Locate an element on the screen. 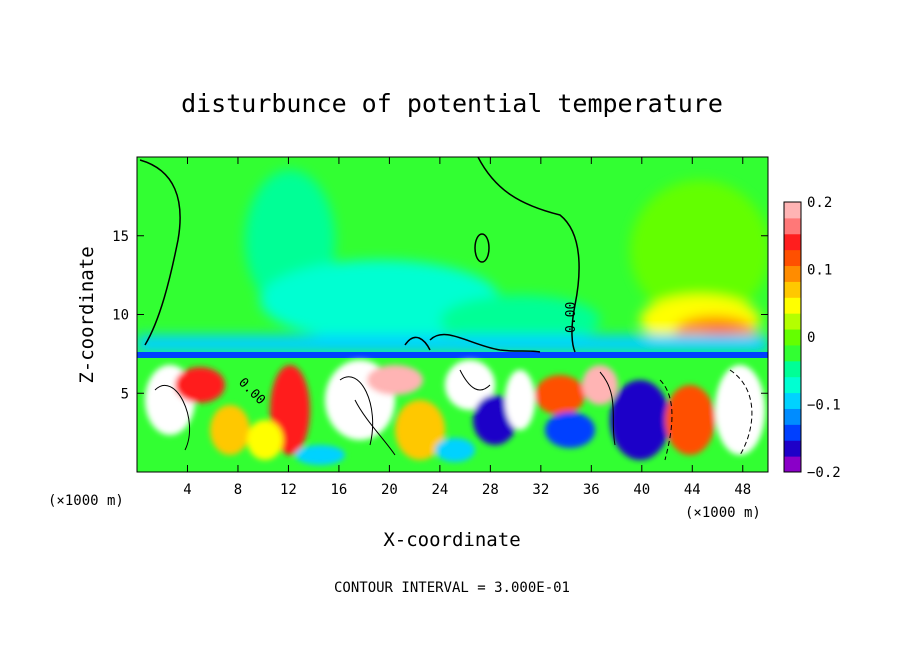 Image resolution: width=904 pixels, height=654 pixels. colorbar-tick-label: −0.1 is located at coordinates (824, 406).